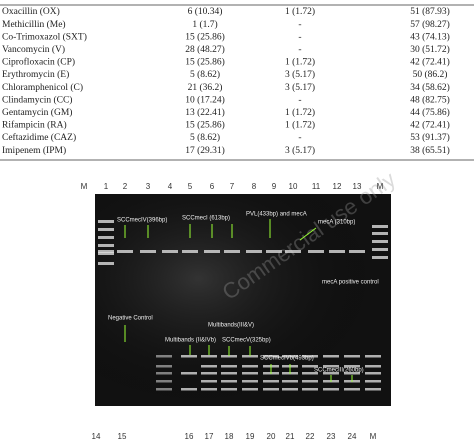  What do you see at coordinates (35, 74) in the screenshot?
I see `table-cell: Erythromycin (E)` at bounding box center [35, 74].